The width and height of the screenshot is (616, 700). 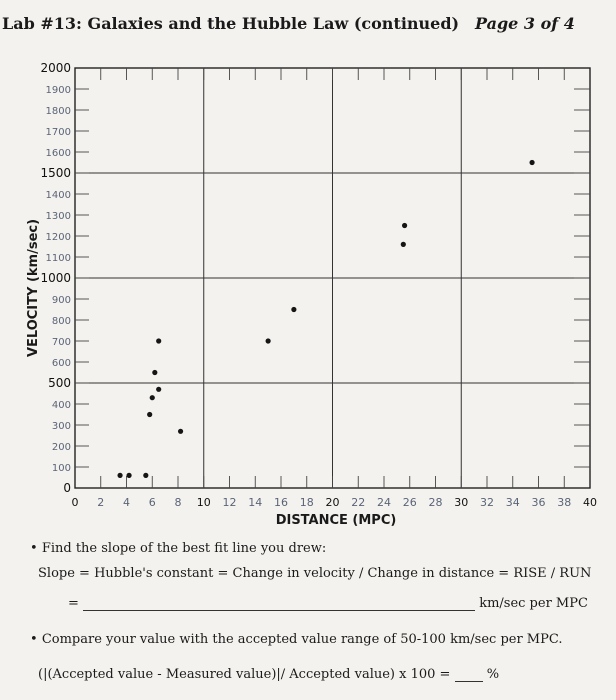 What do you see at coordinates (58, 90) in the screenshot?
I see `y-tick-label: 1900` at bounding box center [58, 90].